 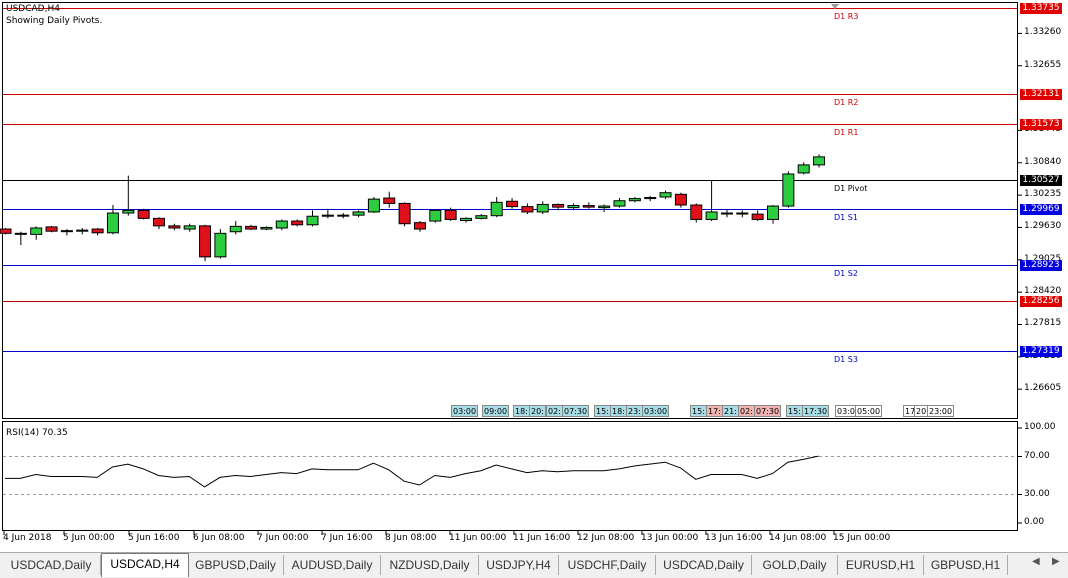 I want to click on rsi-tick-label: 30.00, so click(x=1037, y=493).